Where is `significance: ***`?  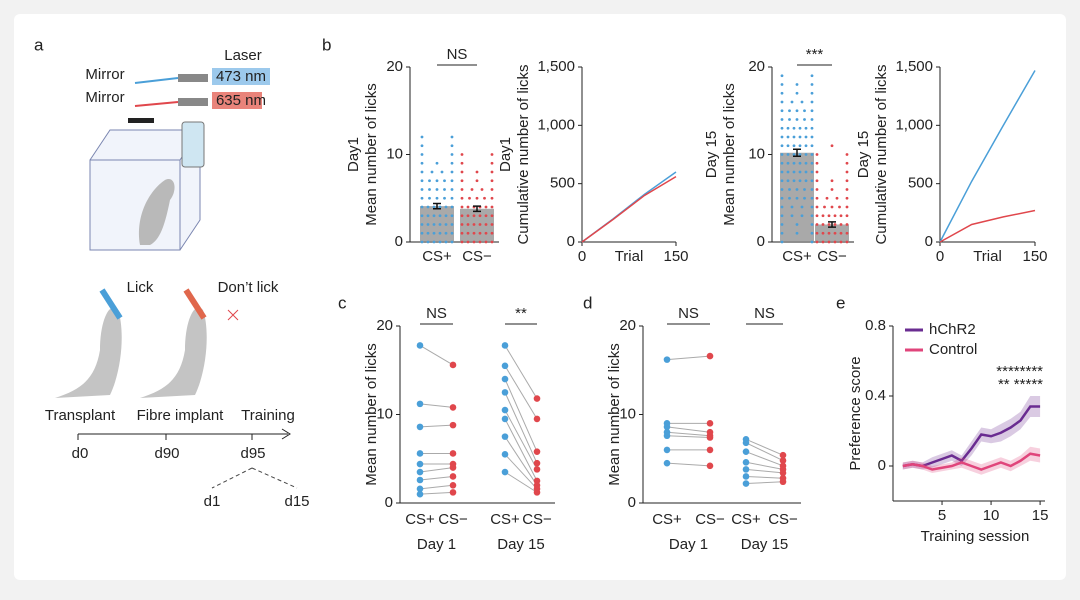
significance: *** is located at coordinates (815, 54).